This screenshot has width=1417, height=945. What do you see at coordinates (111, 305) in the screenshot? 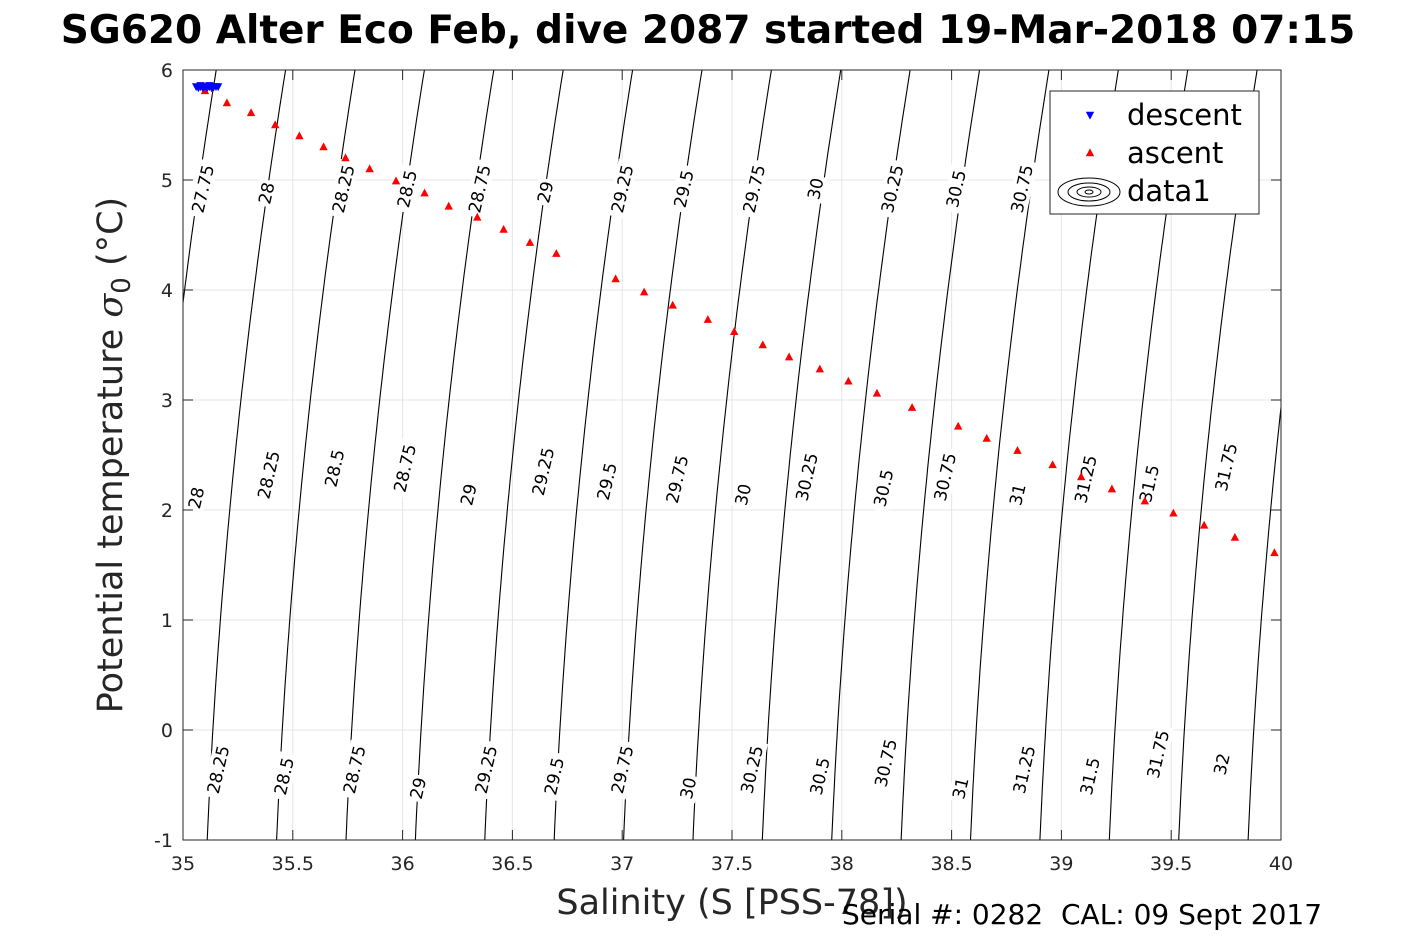
I see `y-axis-label-sigma: σ` at bounding box center [111, 305].